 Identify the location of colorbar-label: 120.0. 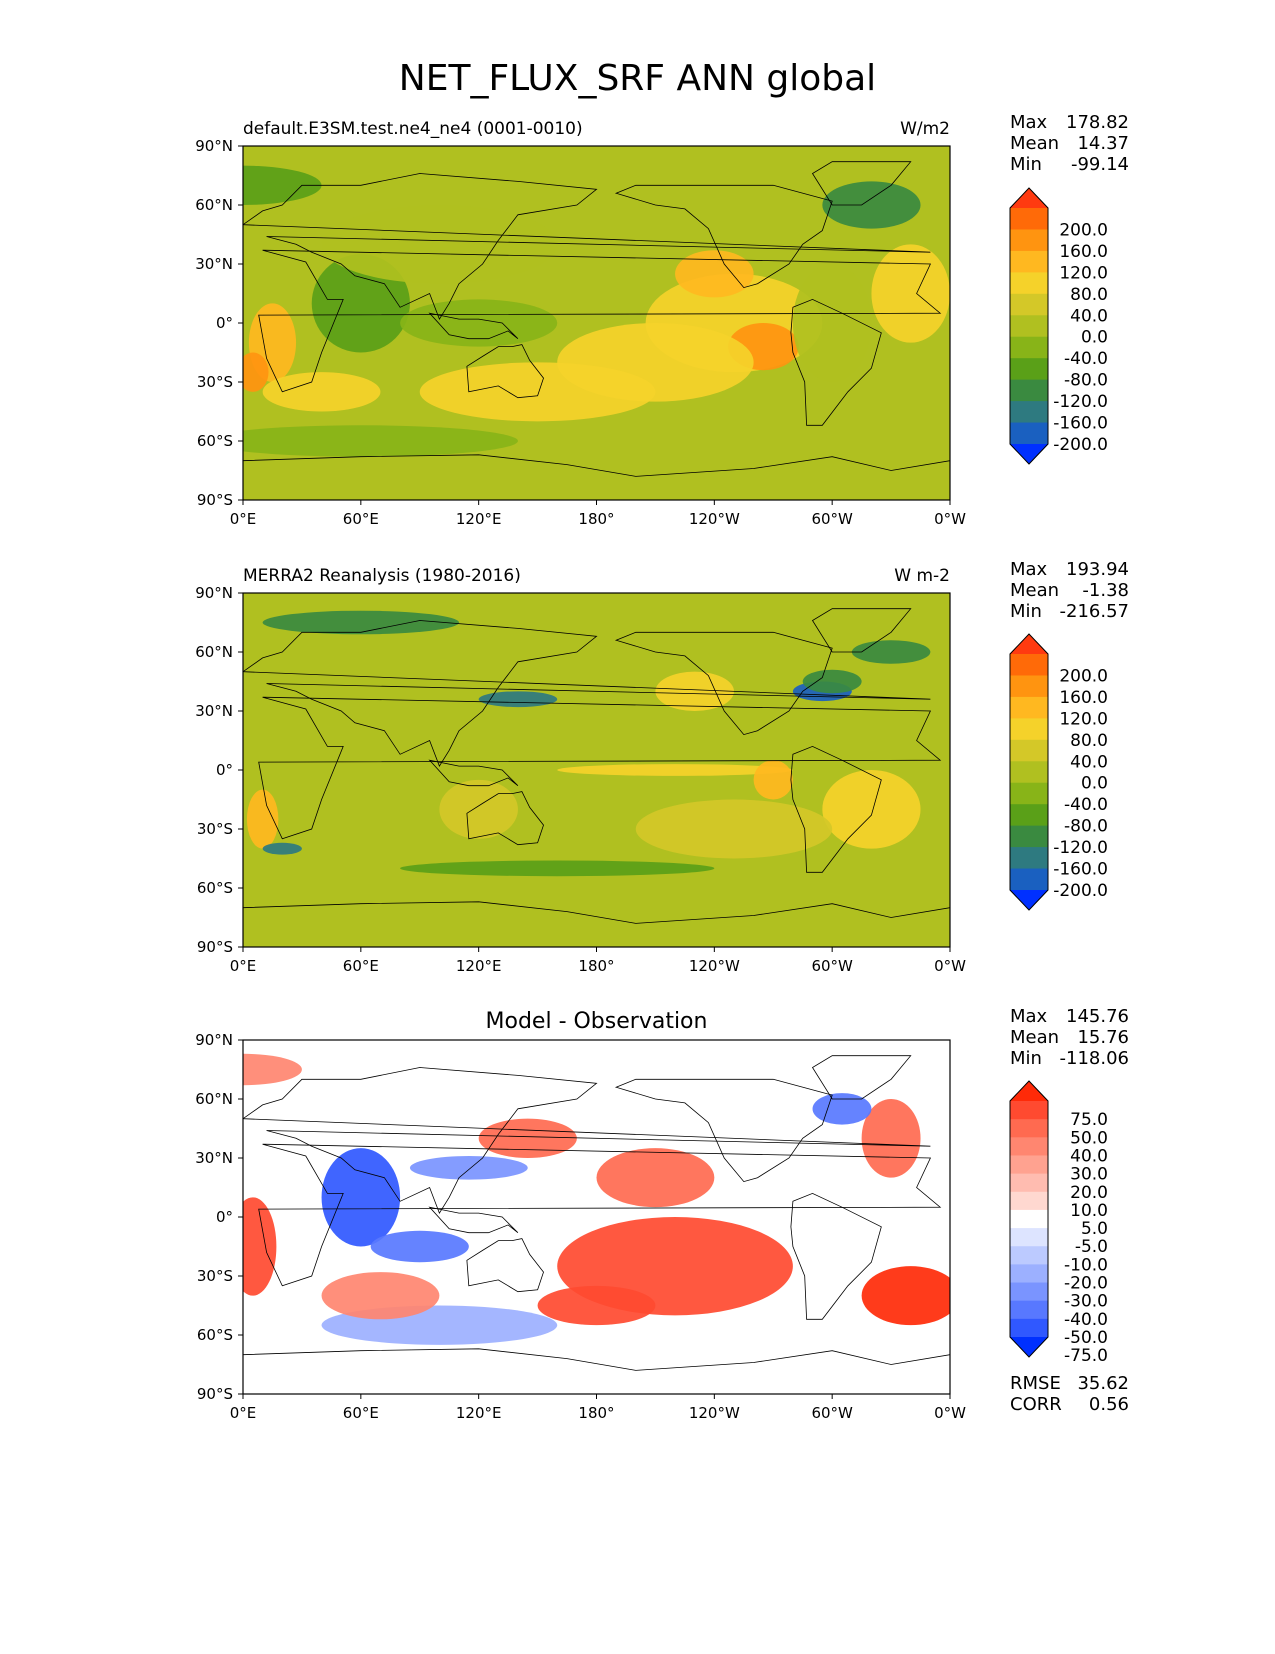
(1083, 719).